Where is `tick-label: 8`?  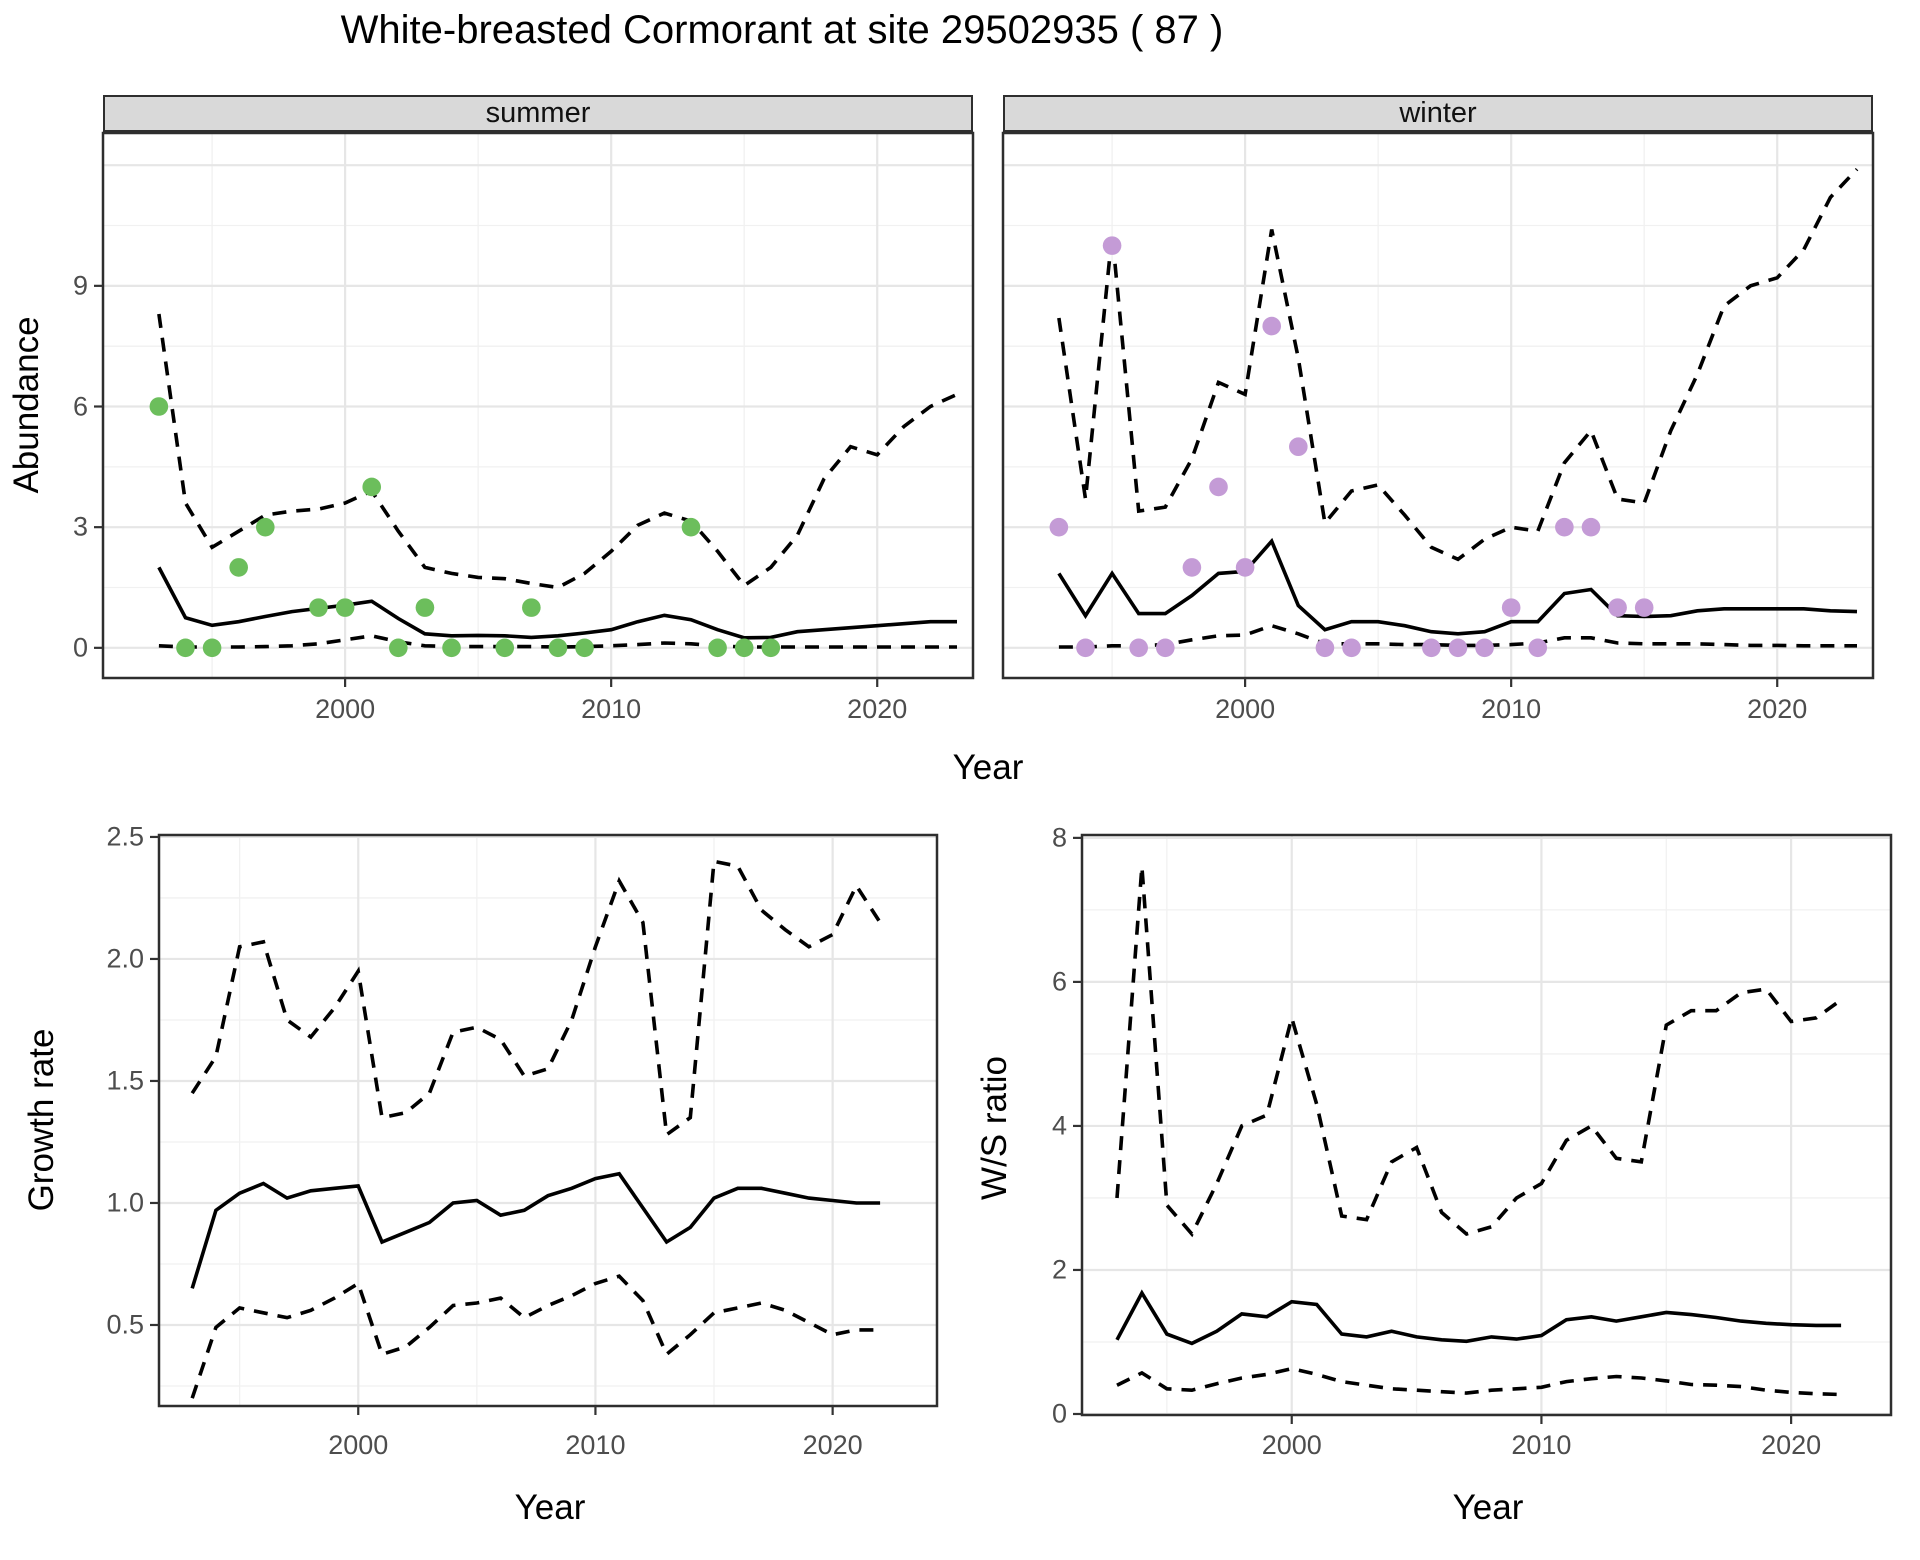 tick-label: 8 is located at coordinates (1059, 837).